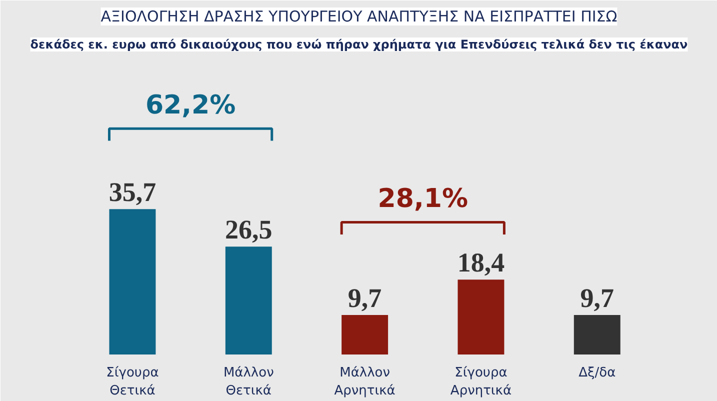  What do you see at coordinates (248, 382) in the screenshot?
I see `x-tick-label: Μάλλον Θετικά` at bounding box center [248, 382].